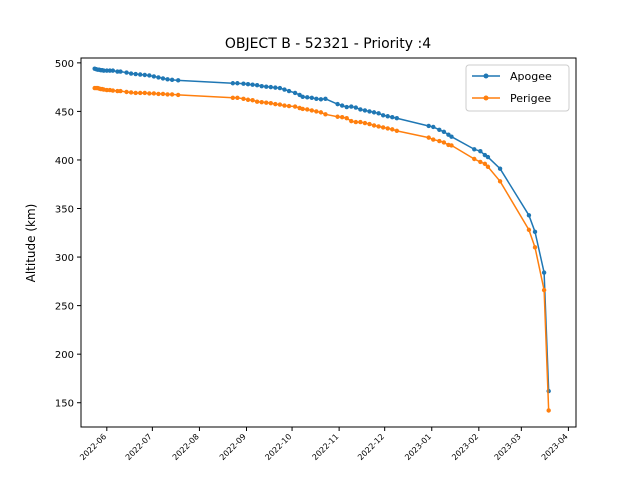  Describe the element at coordinates (517, 88) in the screenshot. I see `legend: Apogee Perigee` at that location.